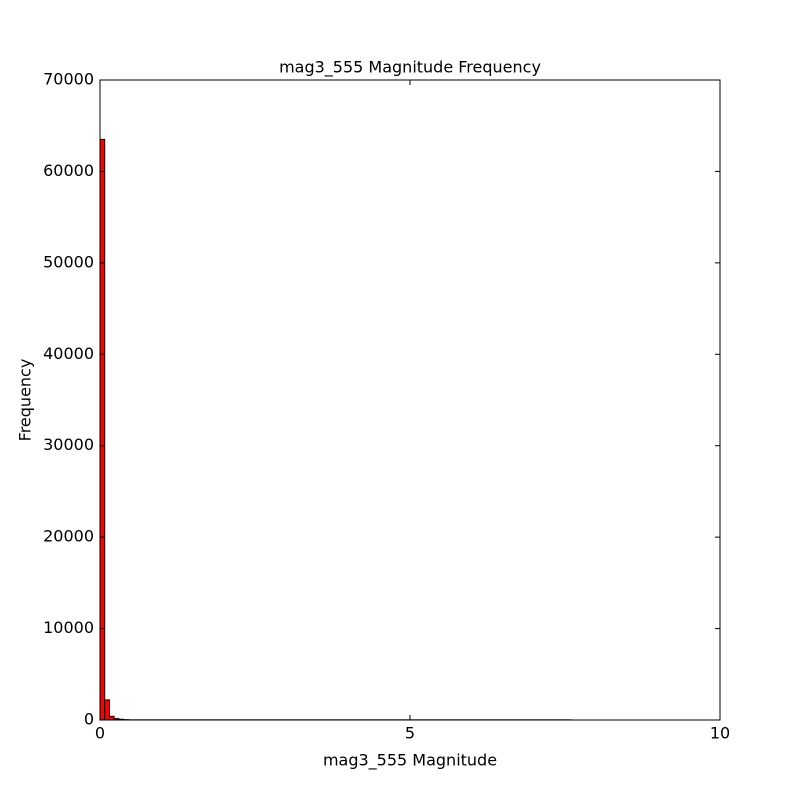  Describe the element at coordinates (68, 444) in the screenshot. I see `y-tick-label: 30000` at that location.